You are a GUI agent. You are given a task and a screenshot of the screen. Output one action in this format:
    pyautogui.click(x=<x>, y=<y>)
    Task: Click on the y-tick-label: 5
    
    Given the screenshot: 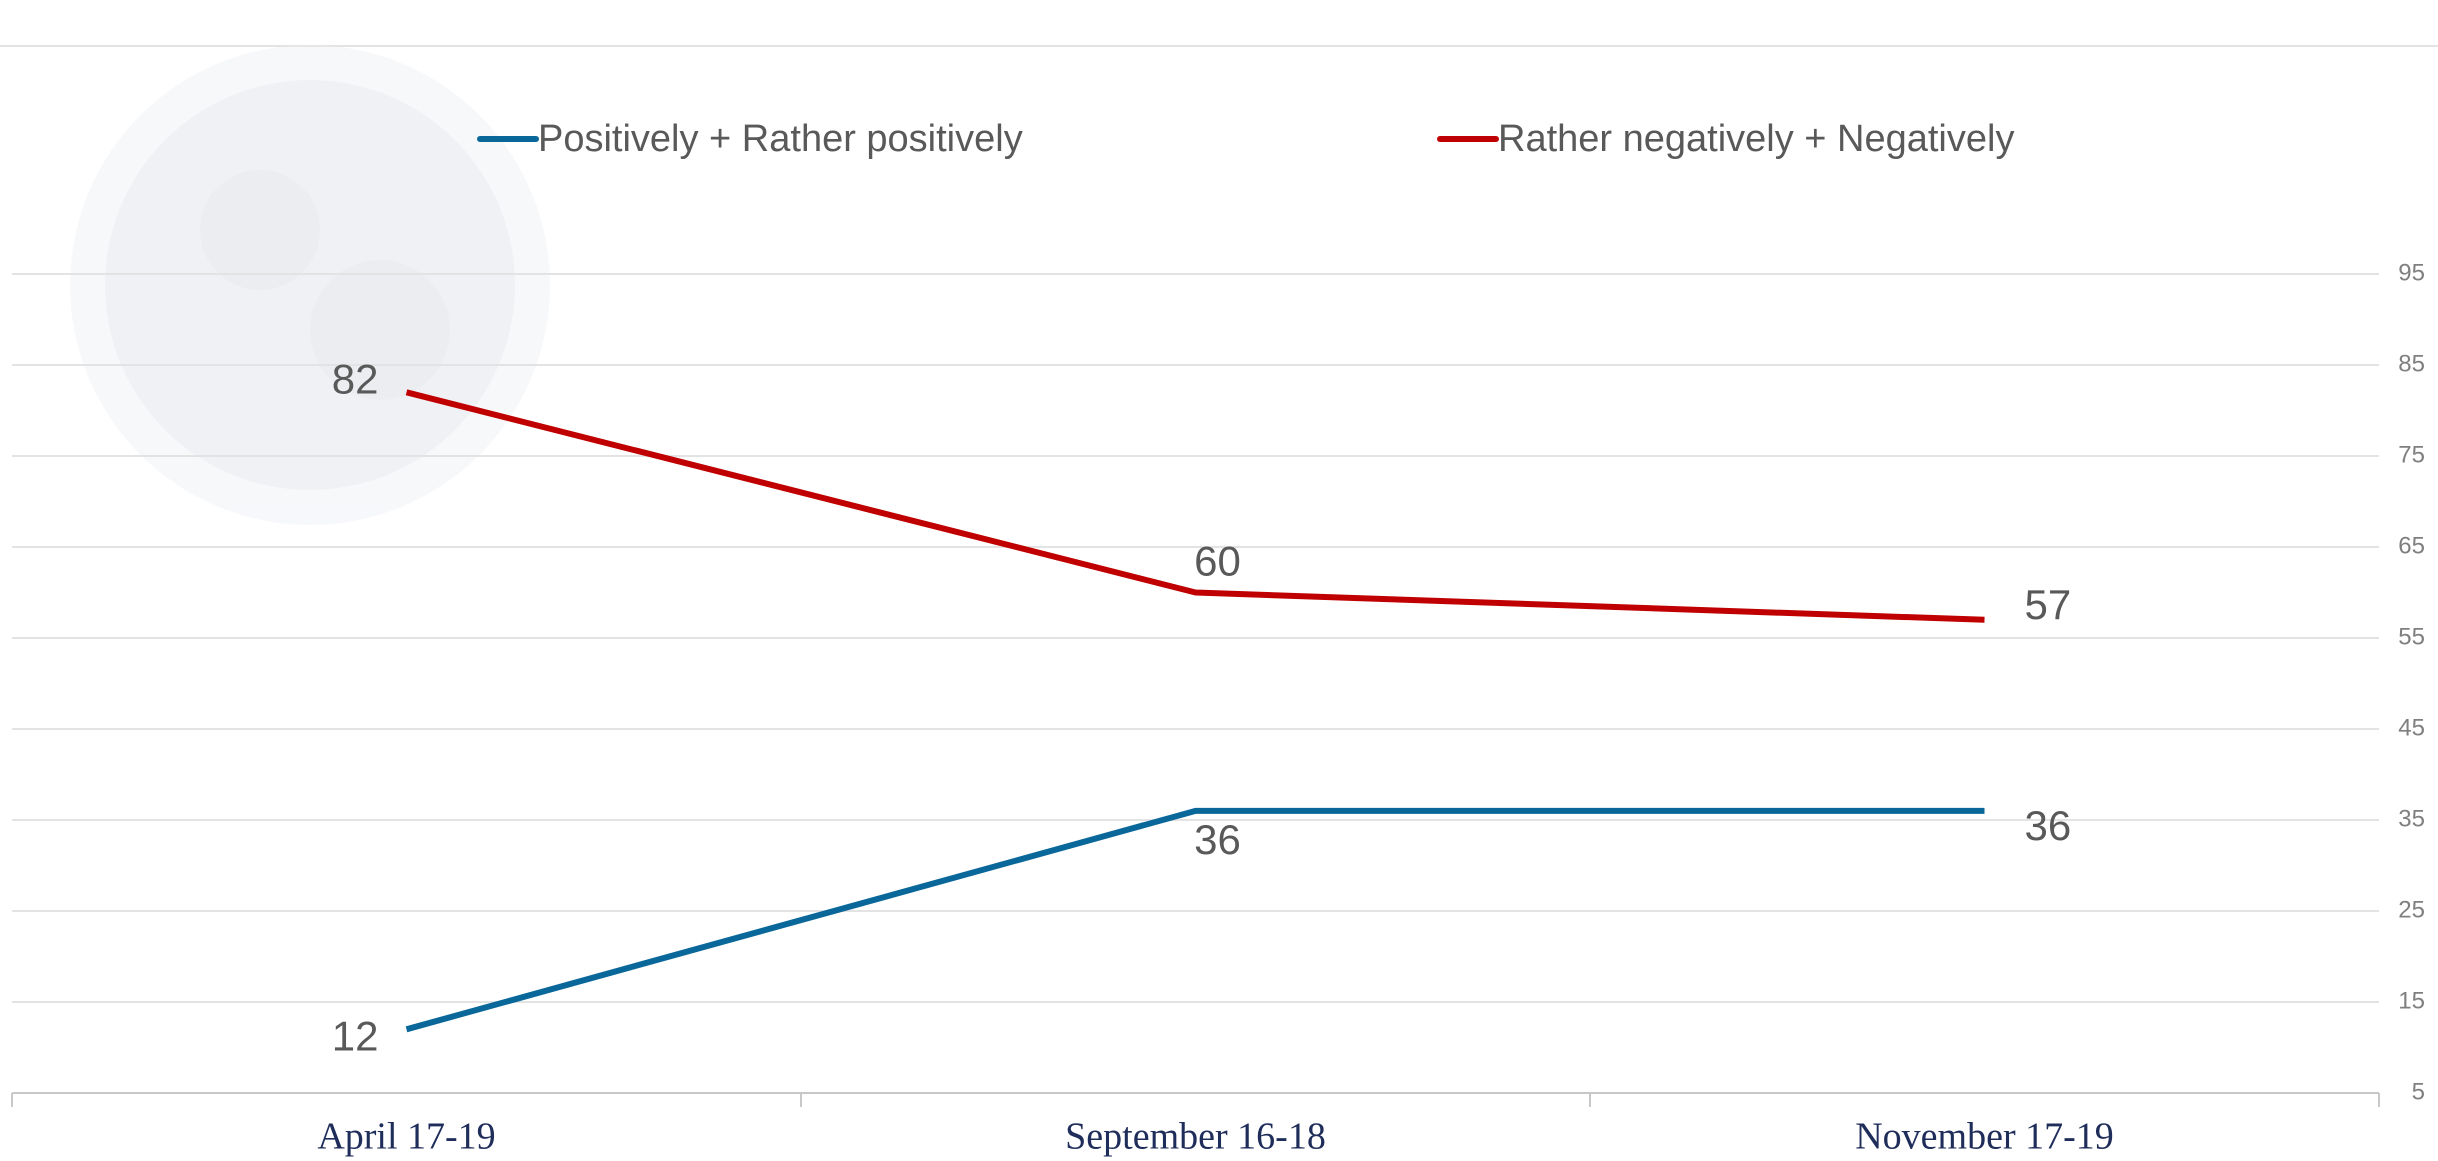 What is the action you would take?
    pyautogui.click(x=2418, y=1091)
    